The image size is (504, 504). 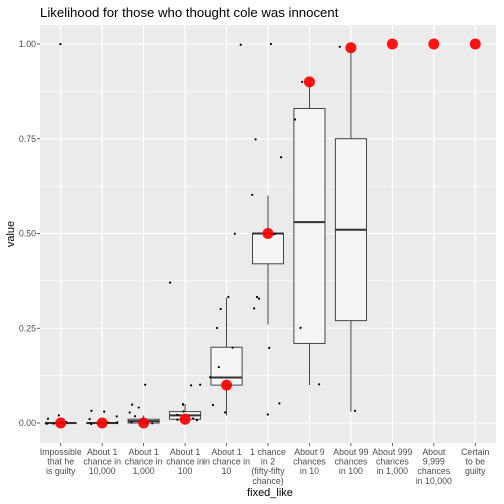 I want to click on y-tick-label: 0.75, so click(x=27, y=139).